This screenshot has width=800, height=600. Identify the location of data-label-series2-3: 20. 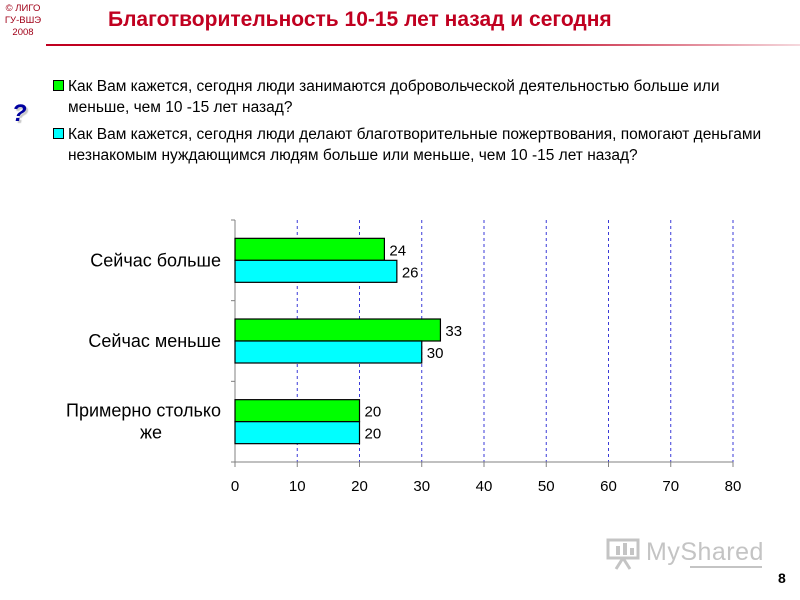
(373, 434).